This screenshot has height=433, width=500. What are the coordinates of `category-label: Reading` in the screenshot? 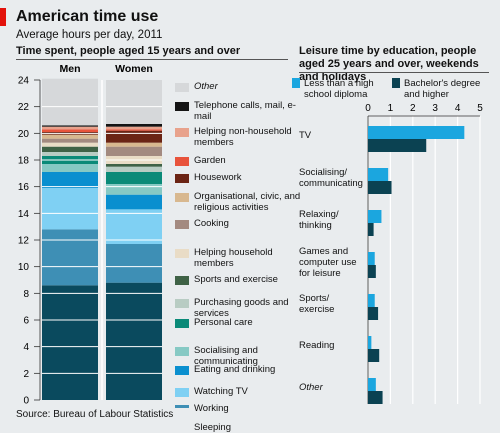 It's located at (317, 345).